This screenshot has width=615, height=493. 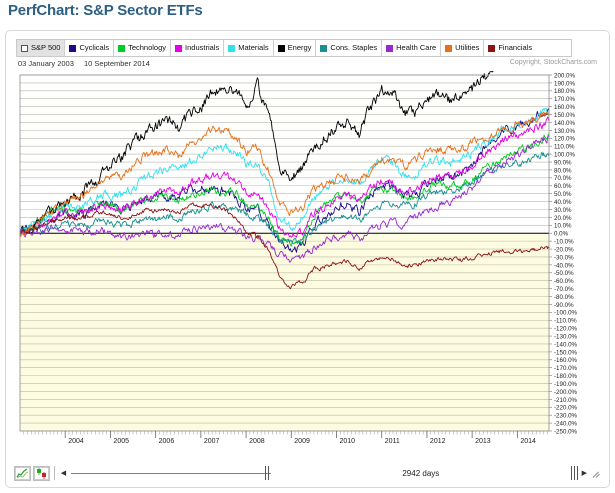 I want to click on svg-text: -210.0%, so click(x=566, y=400).